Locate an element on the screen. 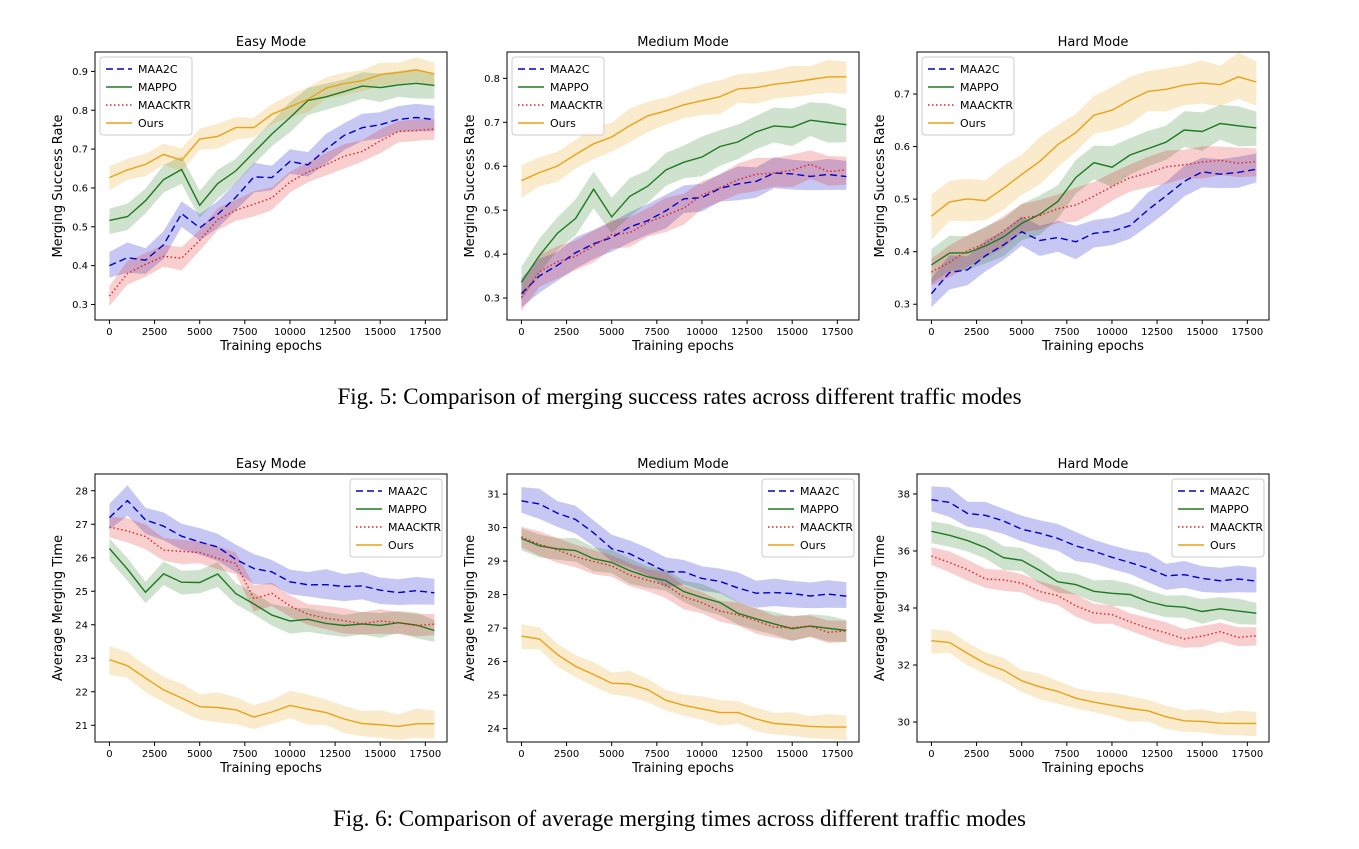 Image resolution: width=1359 pixels, height=849 pixels. y-tick-label: 28 is located at coordinates (81, 491).